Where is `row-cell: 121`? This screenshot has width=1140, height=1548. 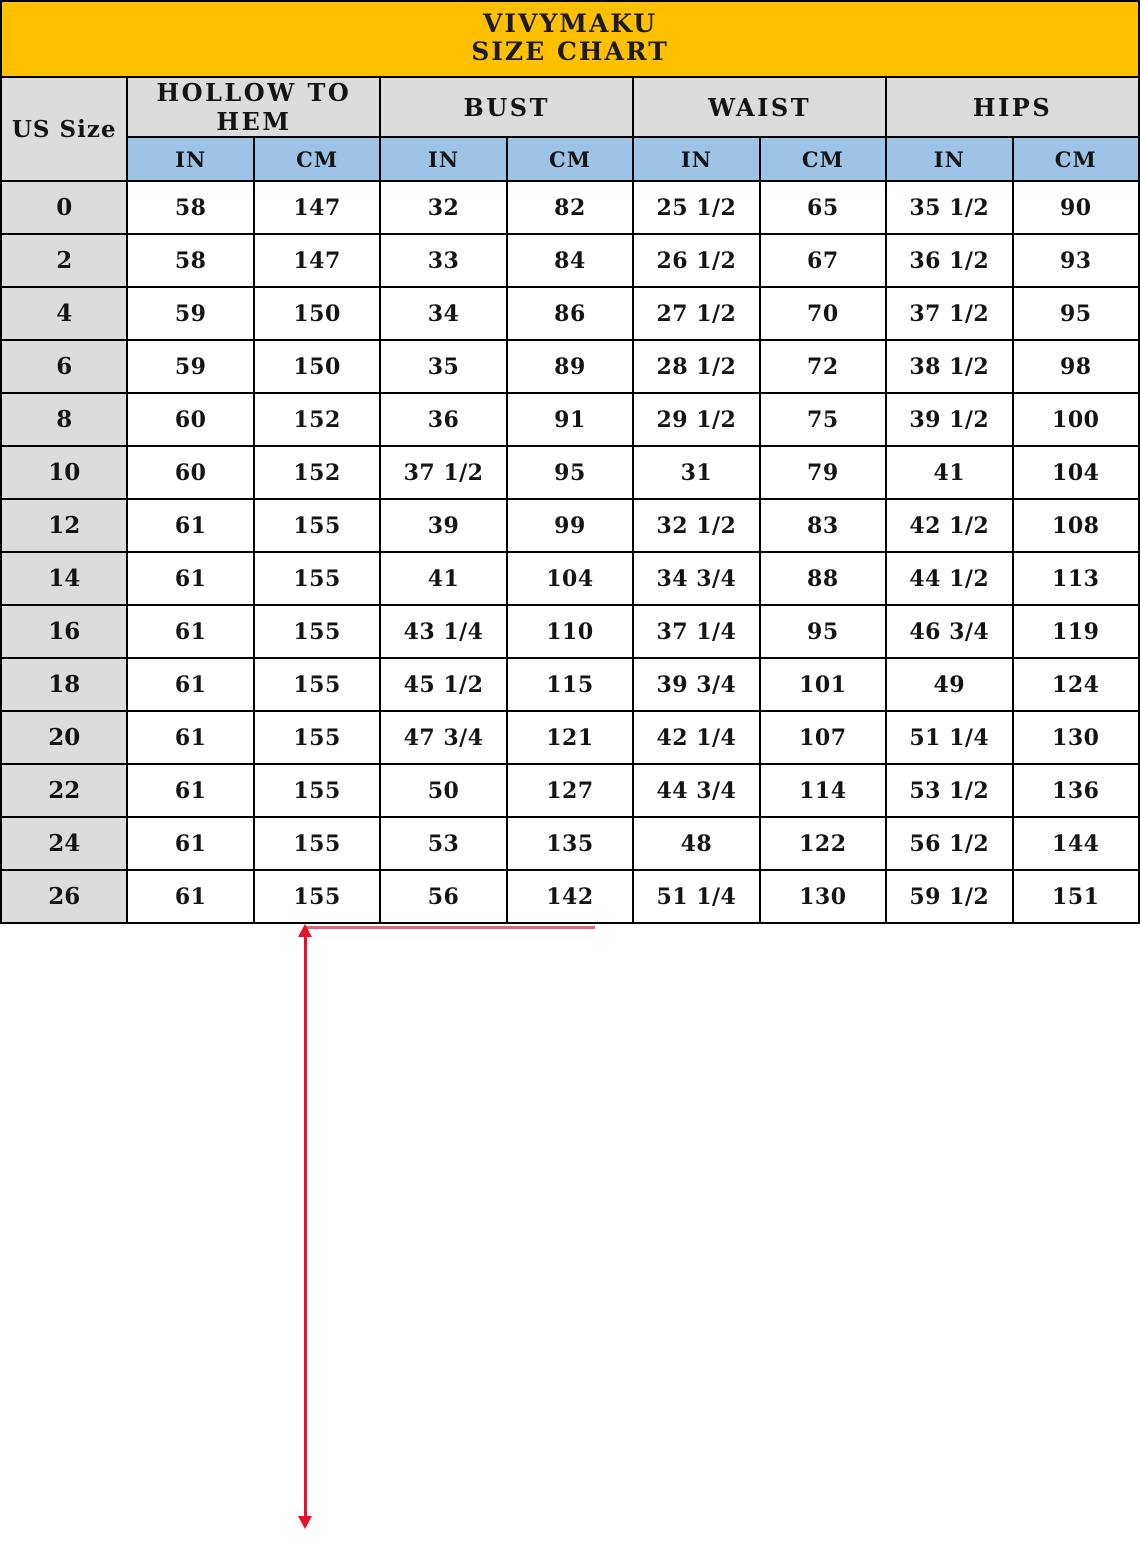 row-cell: 121 is located at coordinates (570, 737).